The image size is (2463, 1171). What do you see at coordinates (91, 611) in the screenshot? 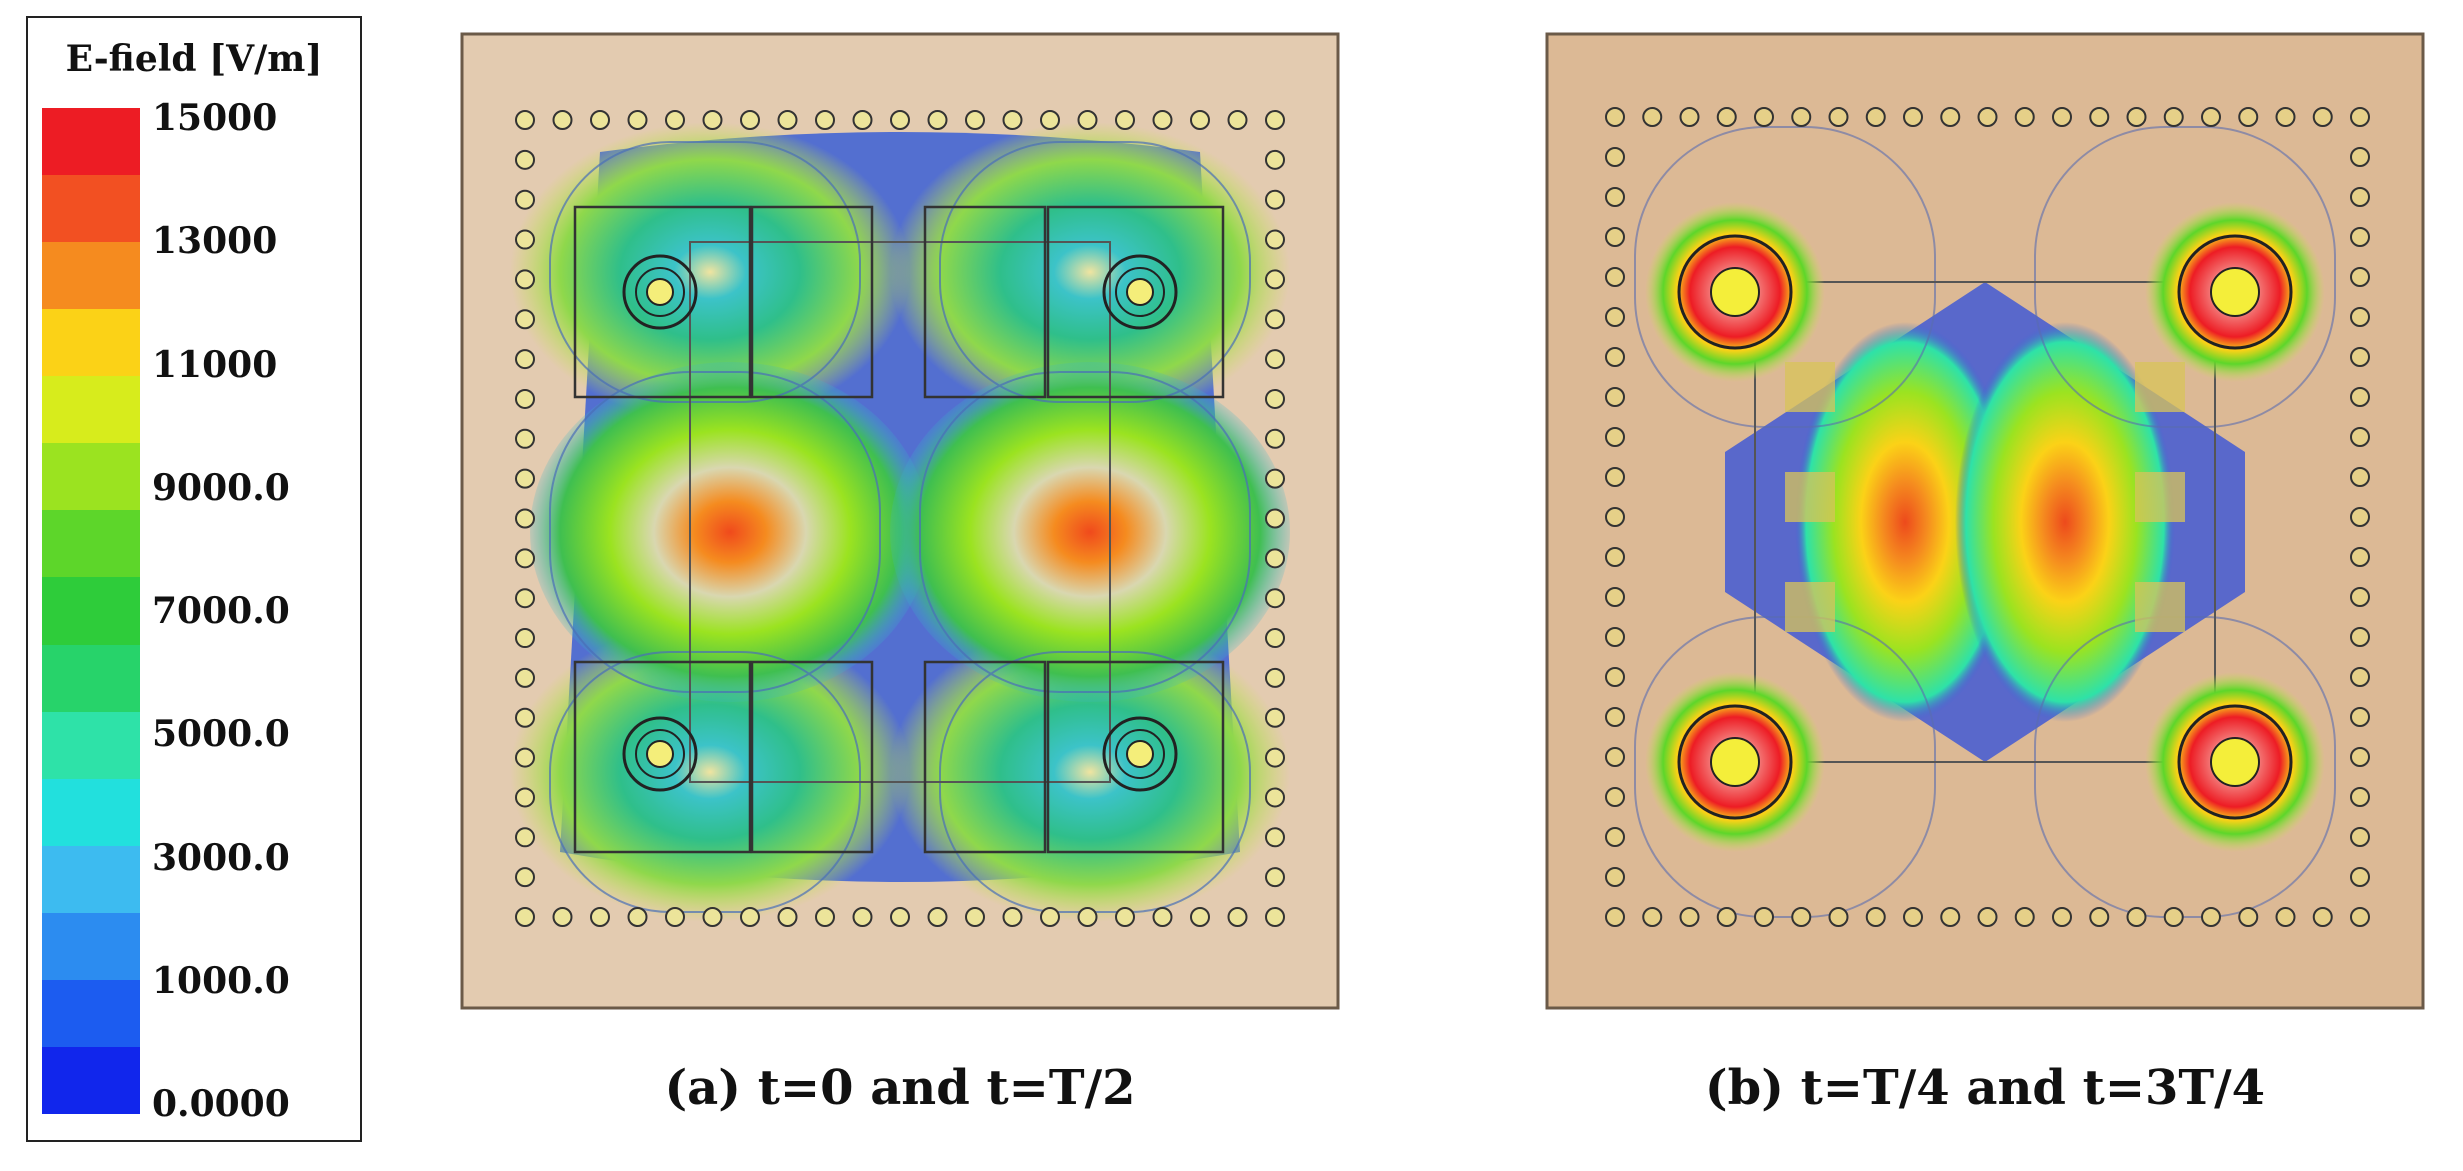
I see `colorbar` at bounding box center [91, 611].